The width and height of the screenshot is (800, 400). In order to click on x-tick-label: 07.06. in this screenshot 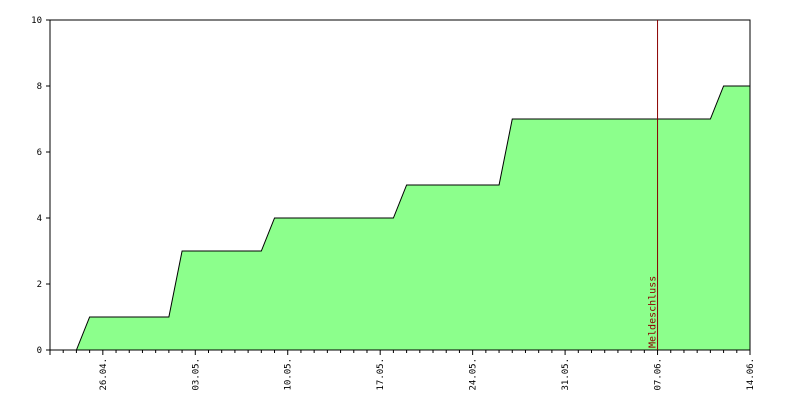, I will do `click(659, 374)`.